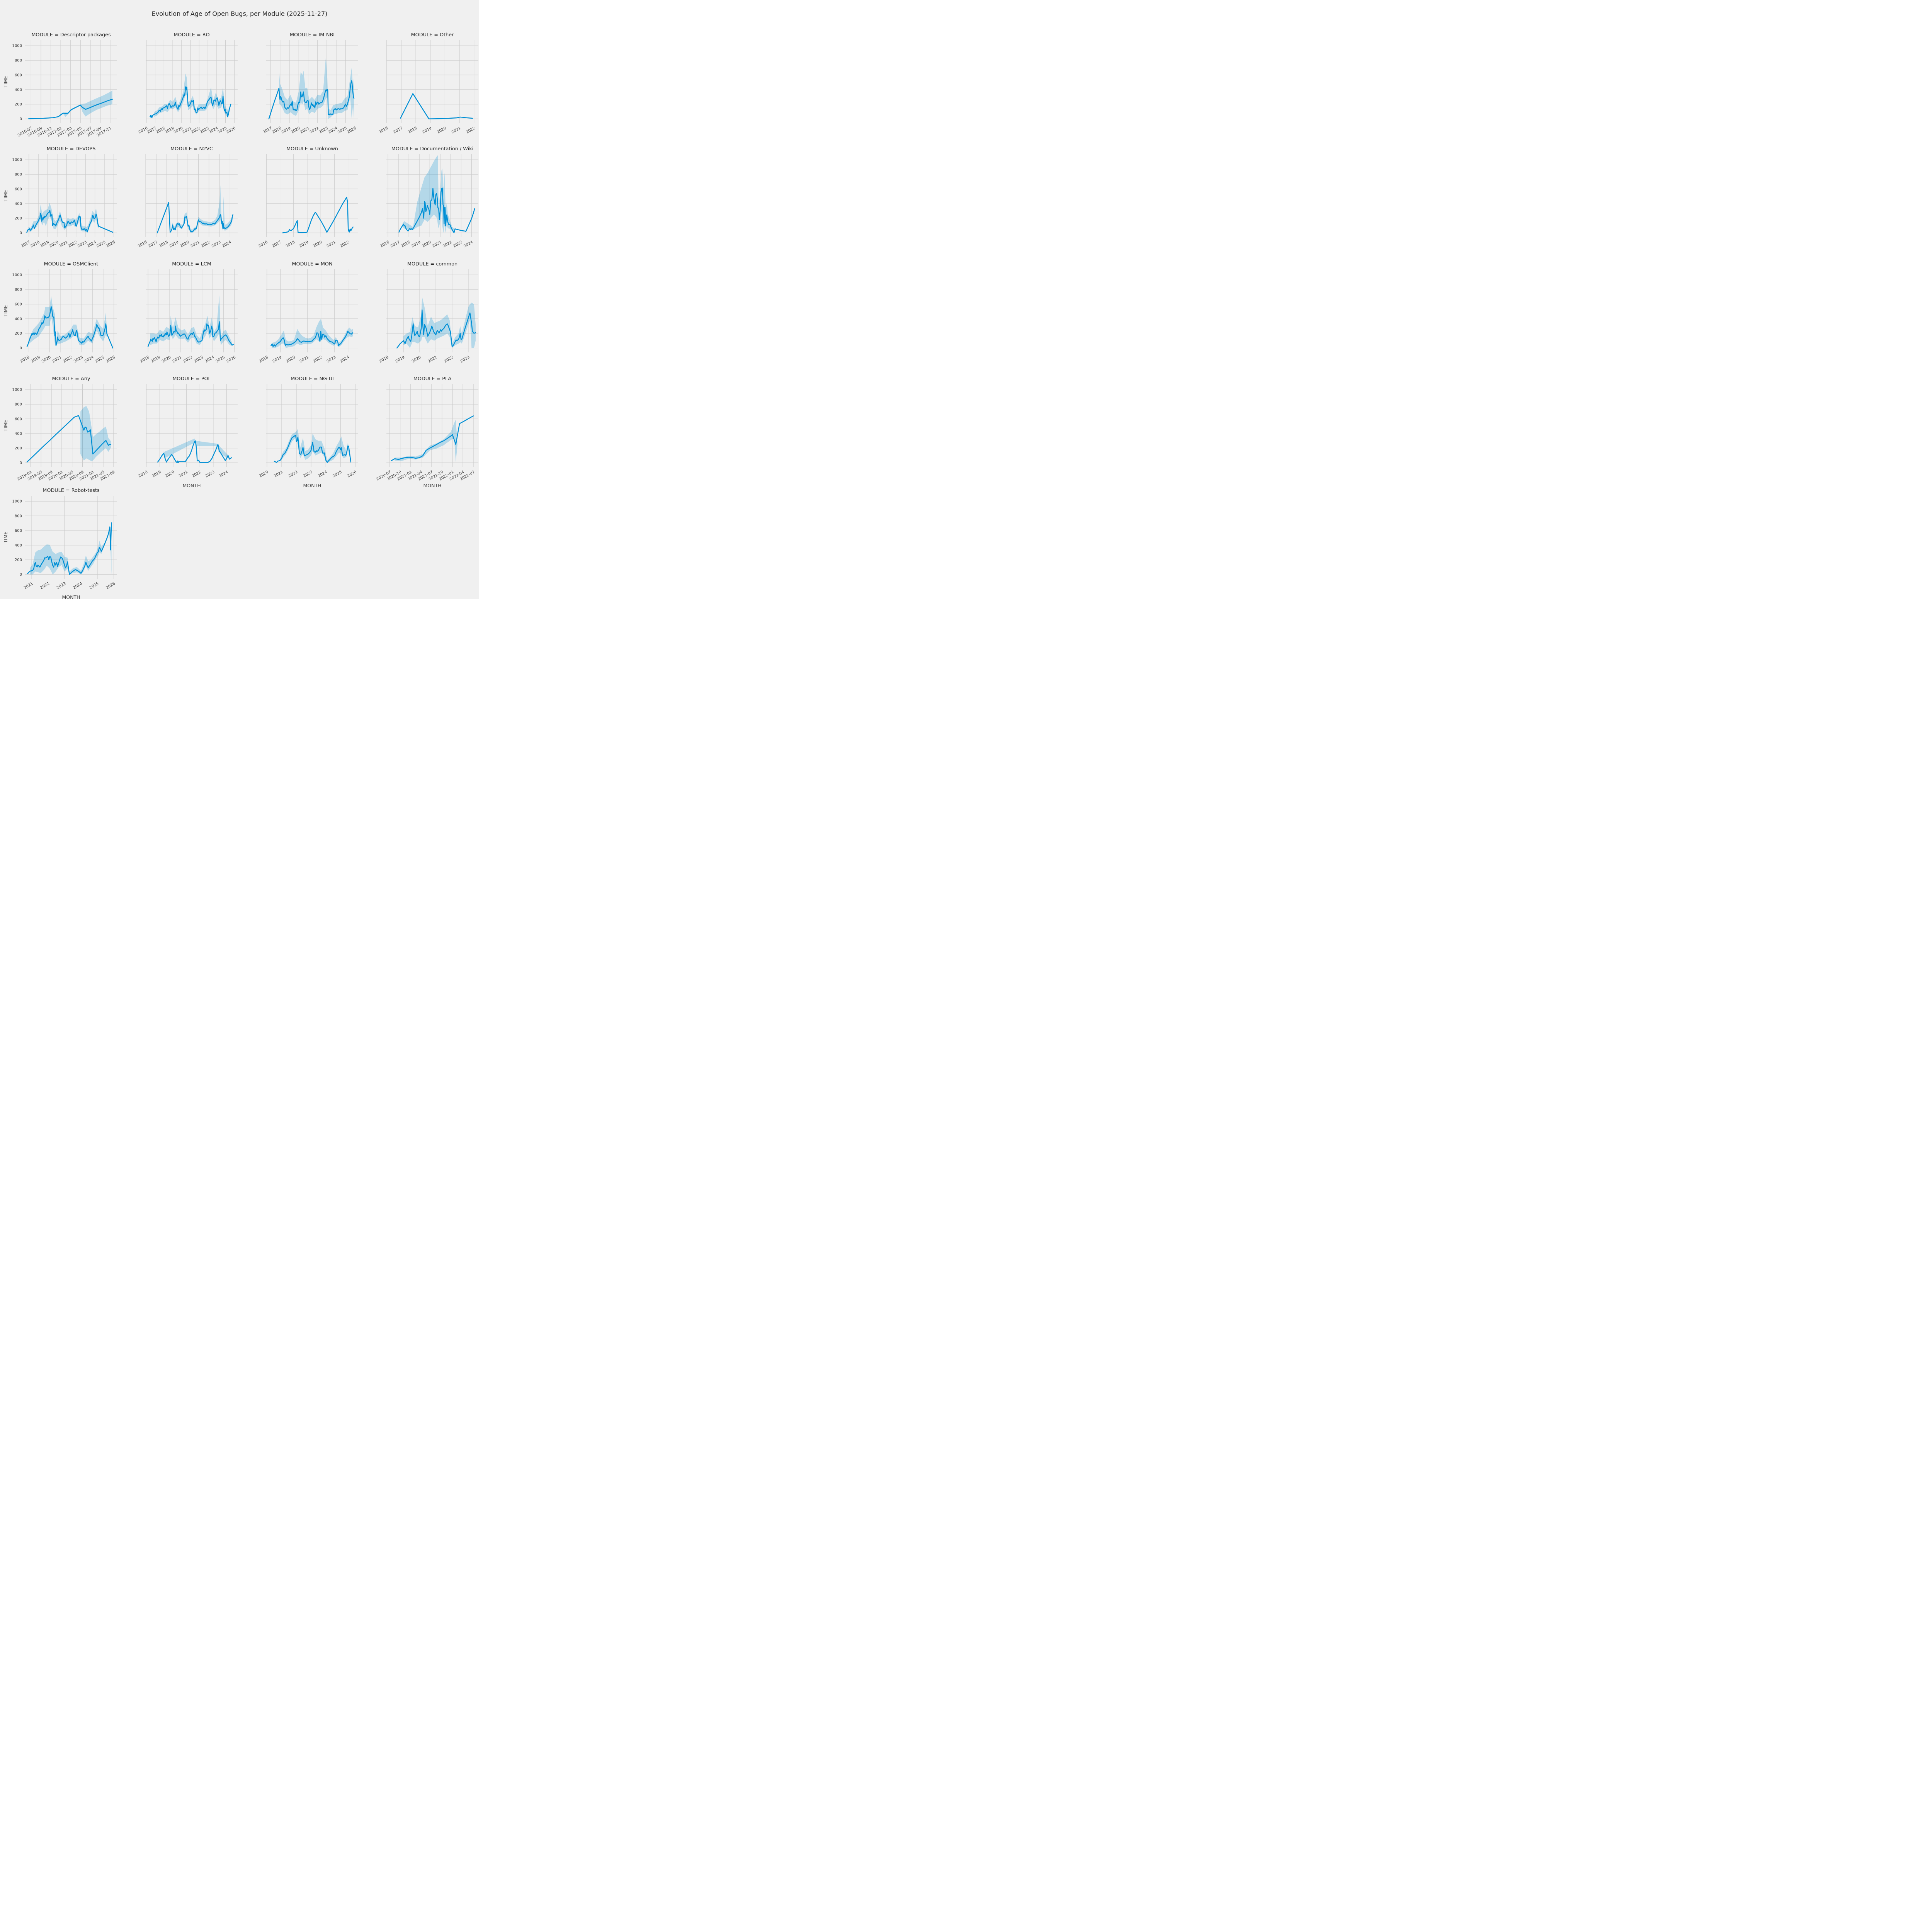 Image resolution: width=1932 pixels, height=1932 pixels. What do you see at coordinates (192, 264) in the screenshot?
I see `subplot-title: MODULE = LCM` at bounding box center [192, 264].